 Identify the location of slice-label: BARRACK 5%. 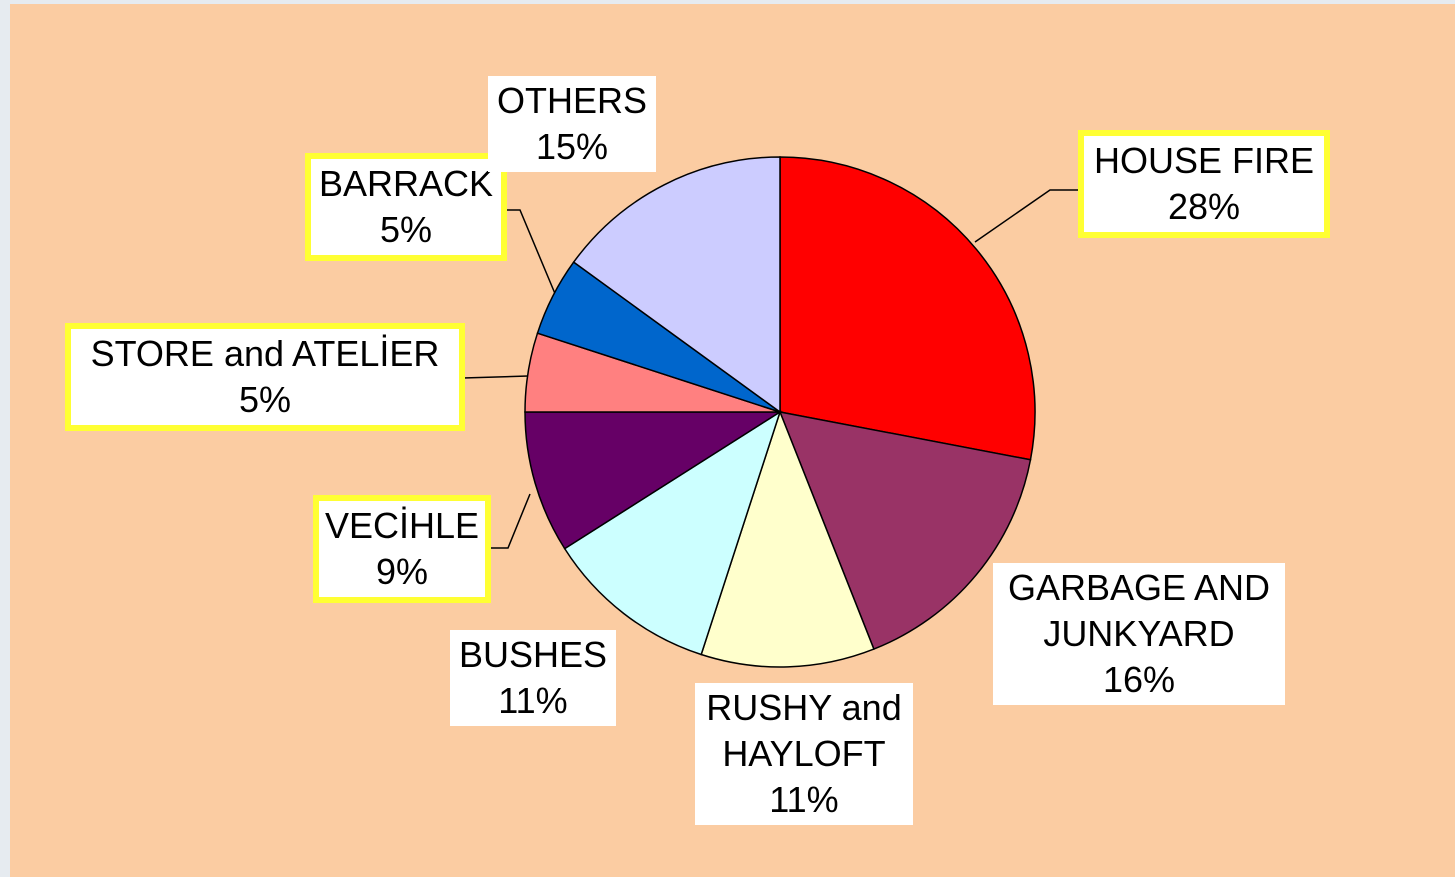
(406, 207).